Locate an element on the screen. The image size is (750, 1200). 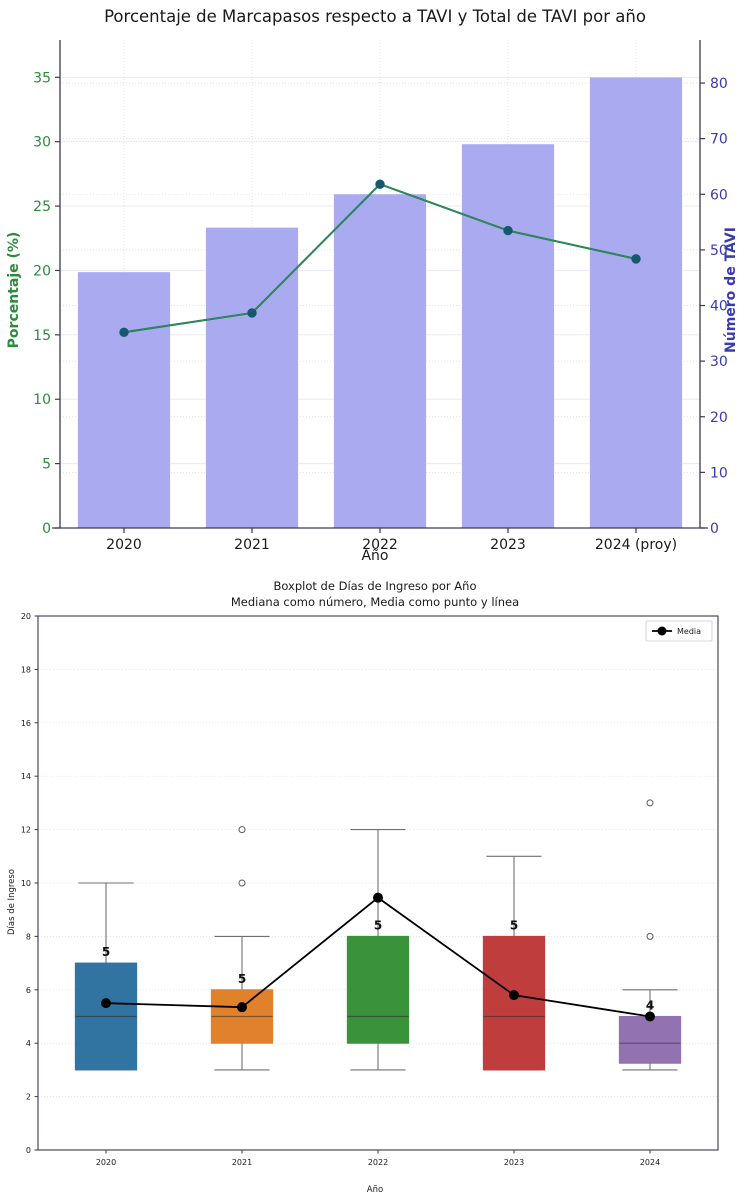
y-tick-label: 18 is located at coordinates (26, 669).